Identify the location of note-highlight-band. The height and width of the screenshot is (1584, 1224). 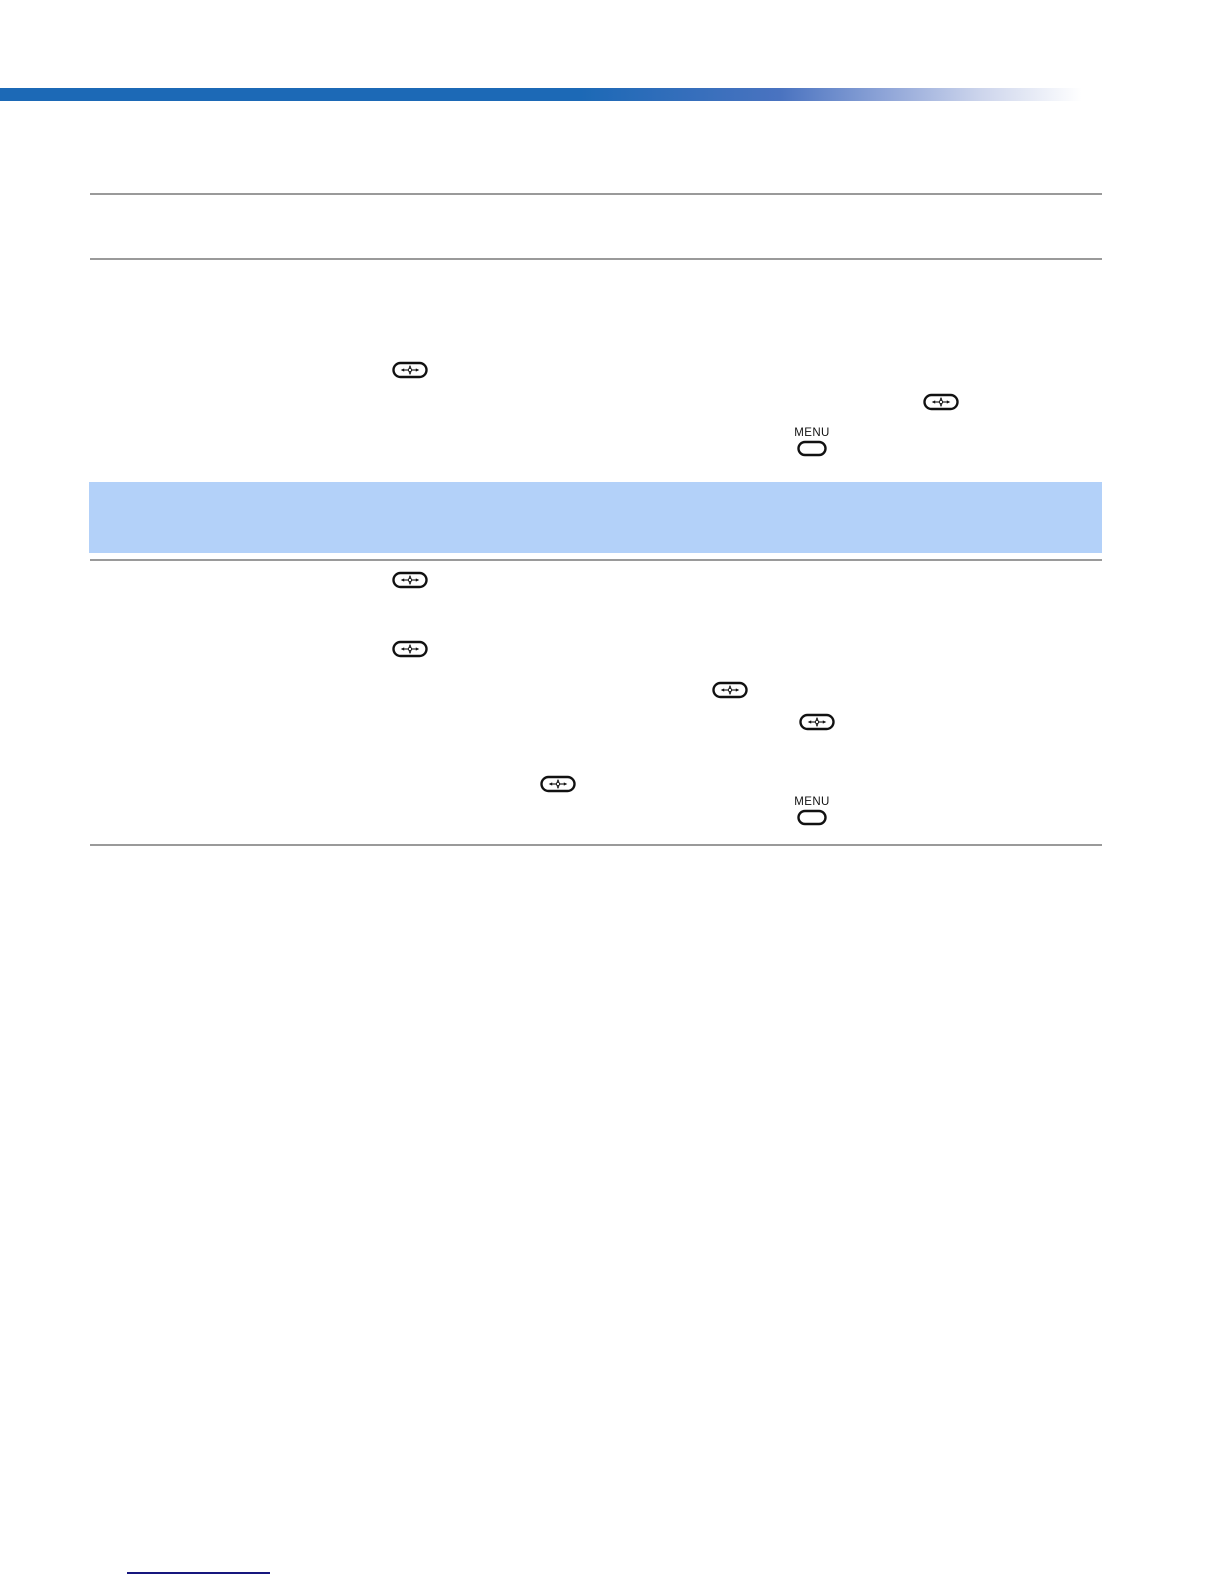
(595, 517).